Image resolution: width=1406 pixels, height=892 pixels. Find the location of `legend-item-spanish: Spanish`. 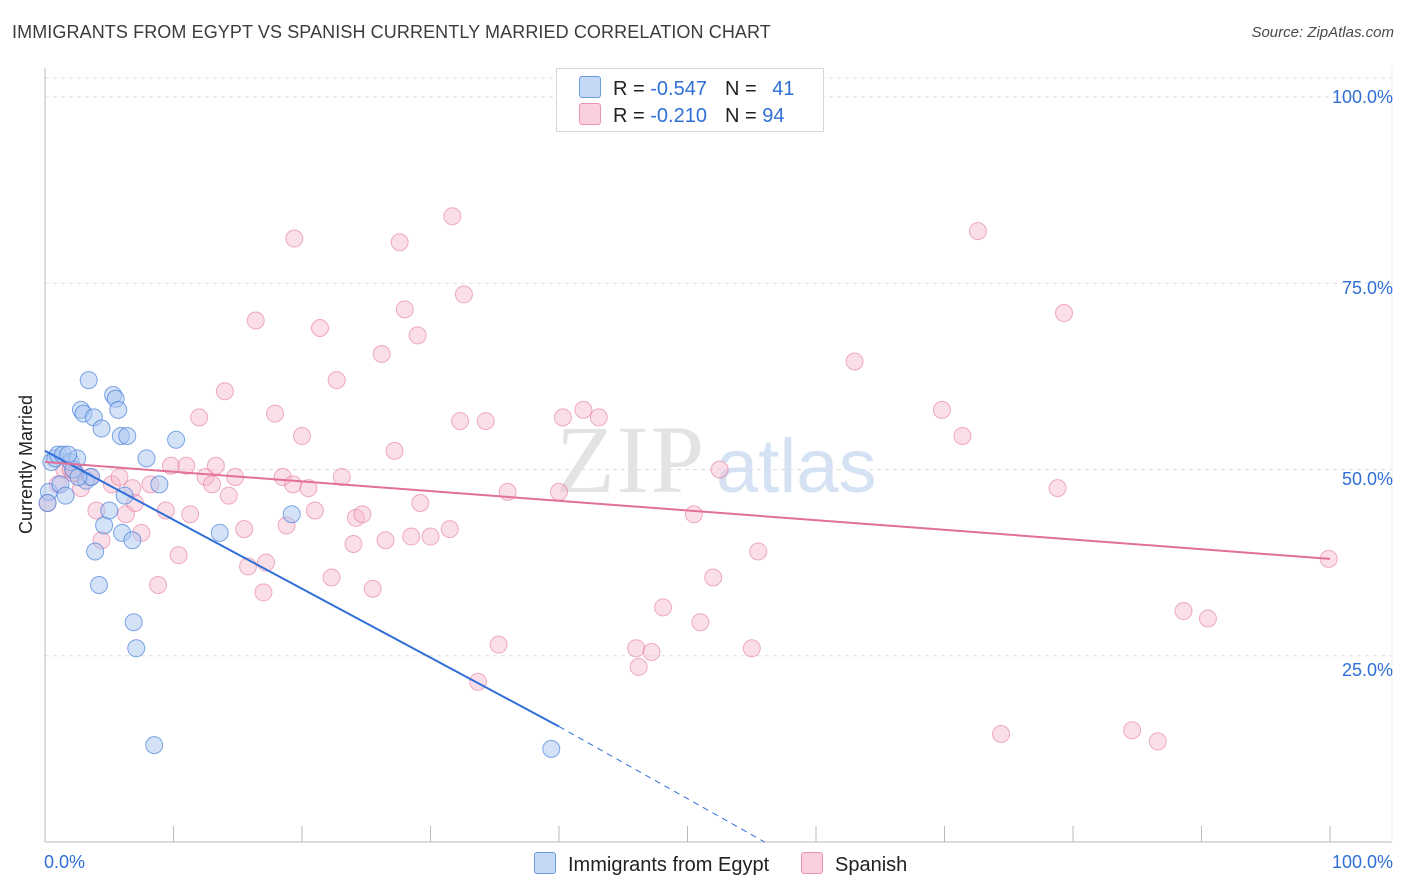

legend-item-spanish: Spanish is located at coordinates (854, 864).